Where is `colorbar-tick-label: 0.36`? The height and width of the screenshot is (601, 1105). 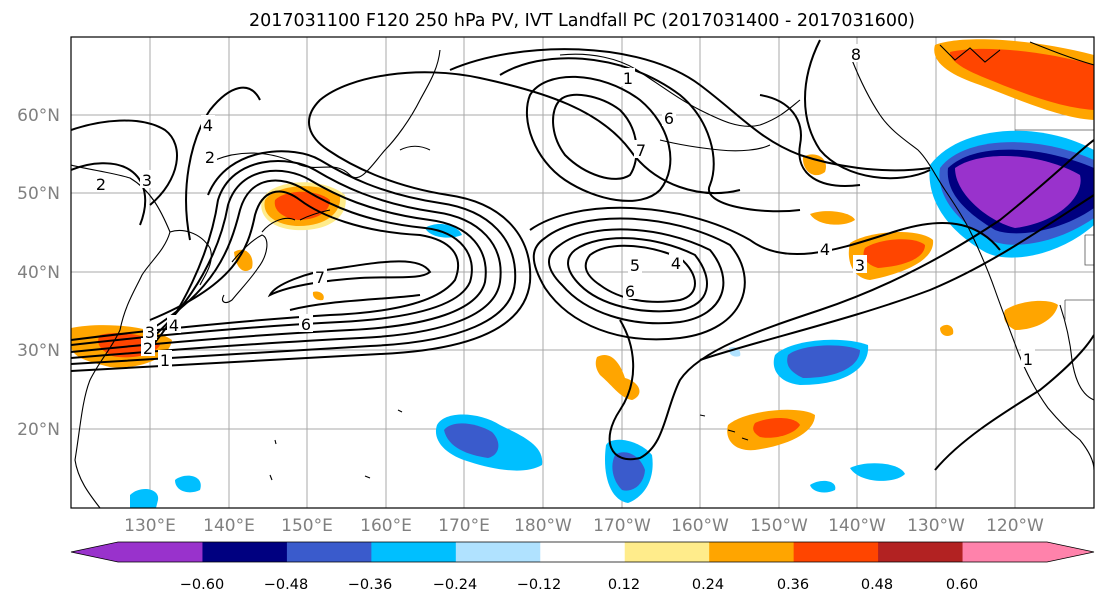
colorbar-tick-label: 0.36 is located at coordinates (793, 585).